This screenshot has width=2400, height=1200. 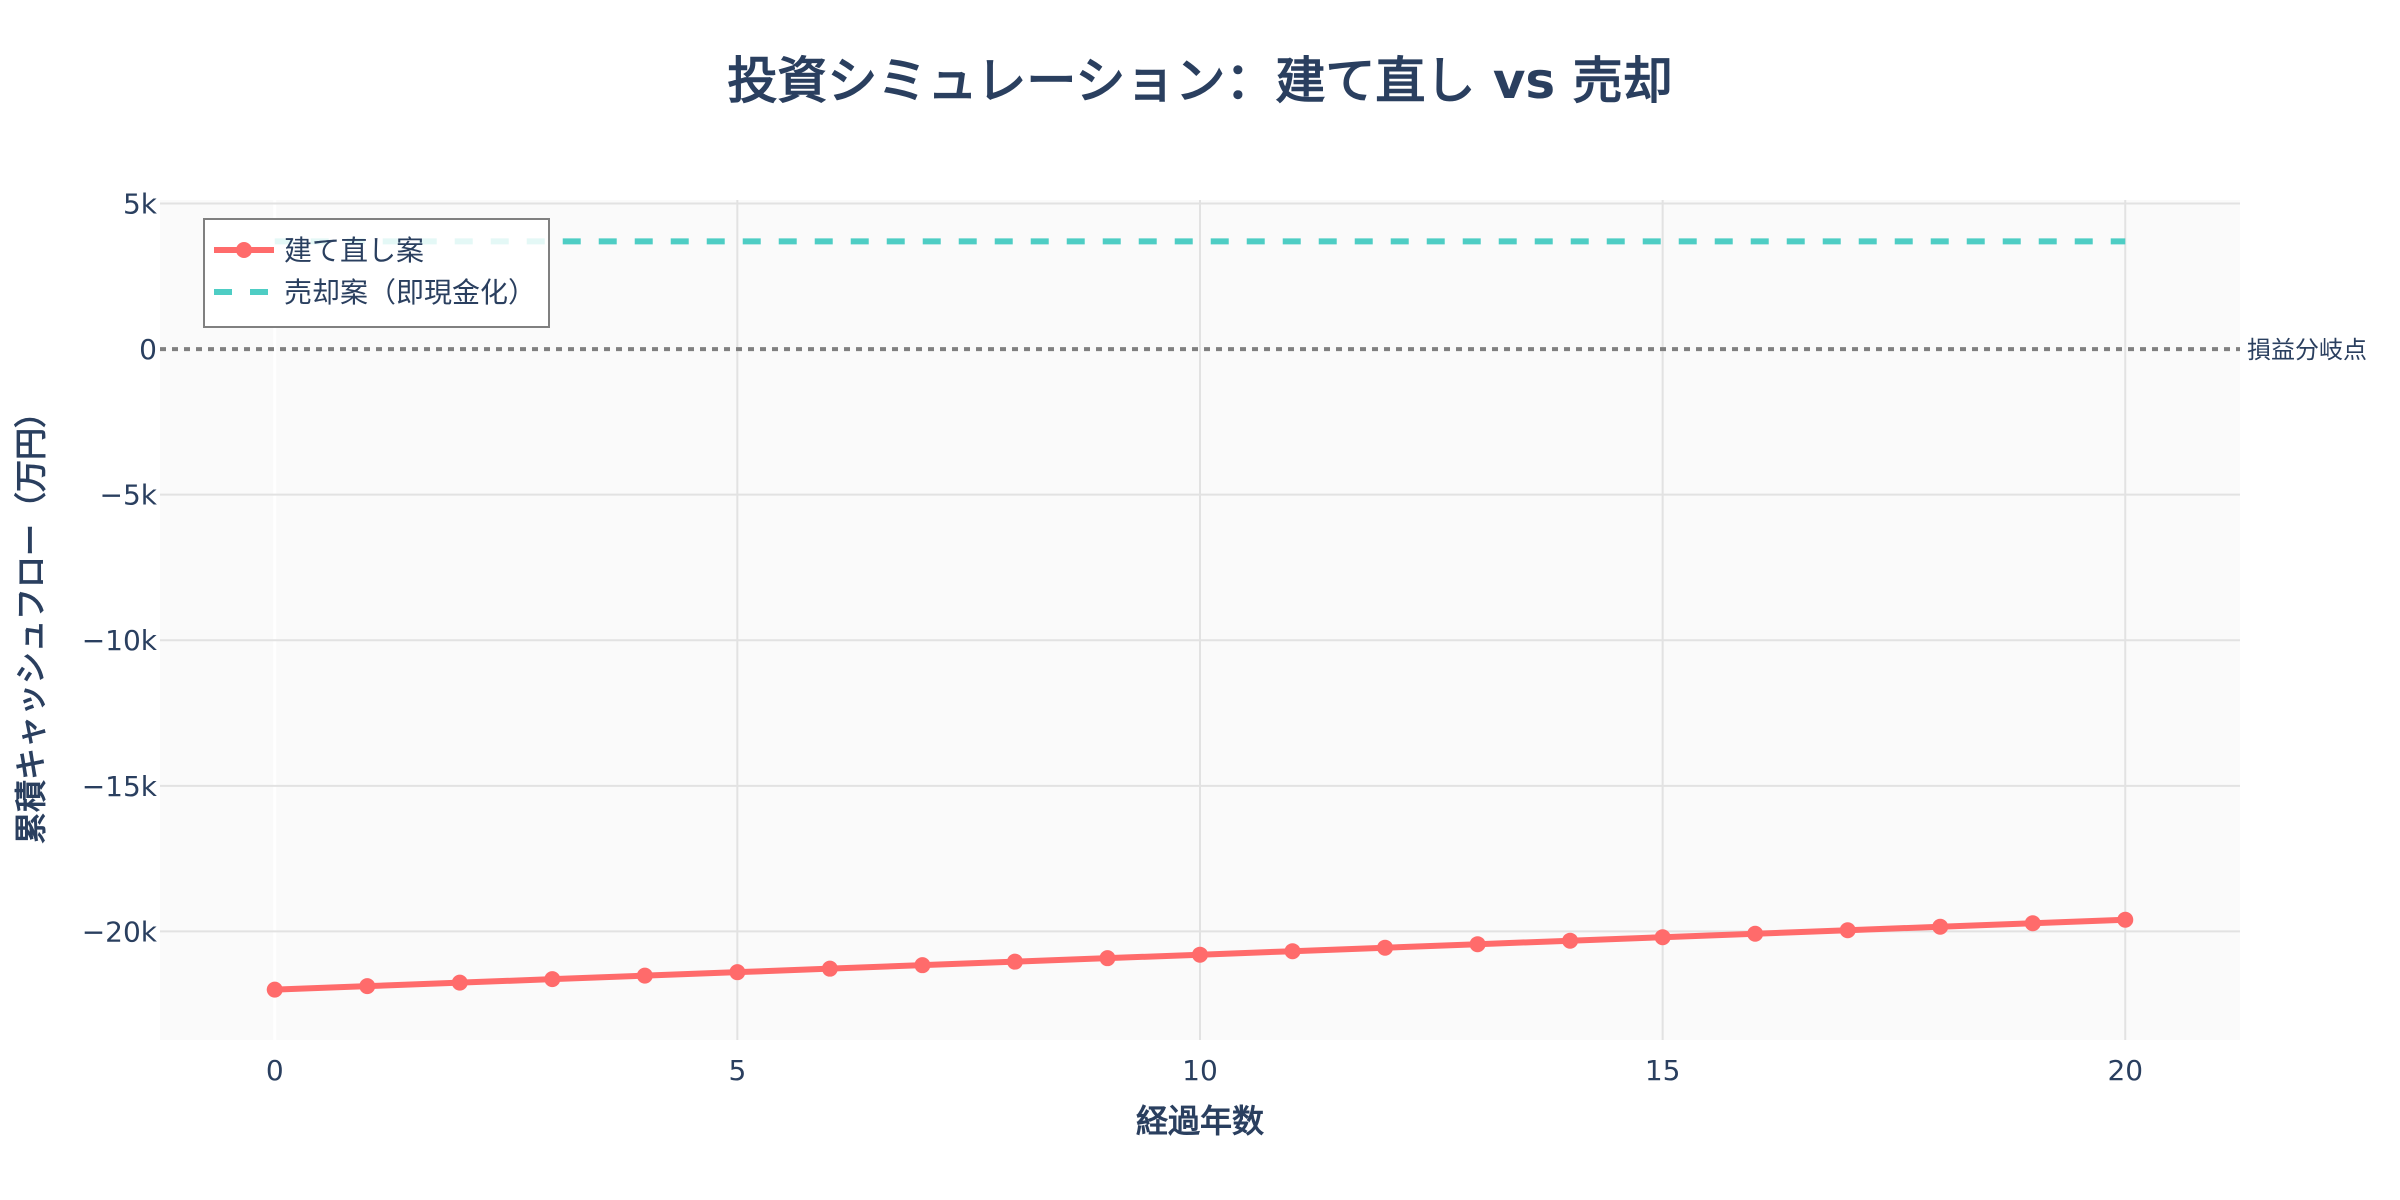 I want to click on legend-item-sell: 売却案（即現金化）, so click(x=375, y=292).